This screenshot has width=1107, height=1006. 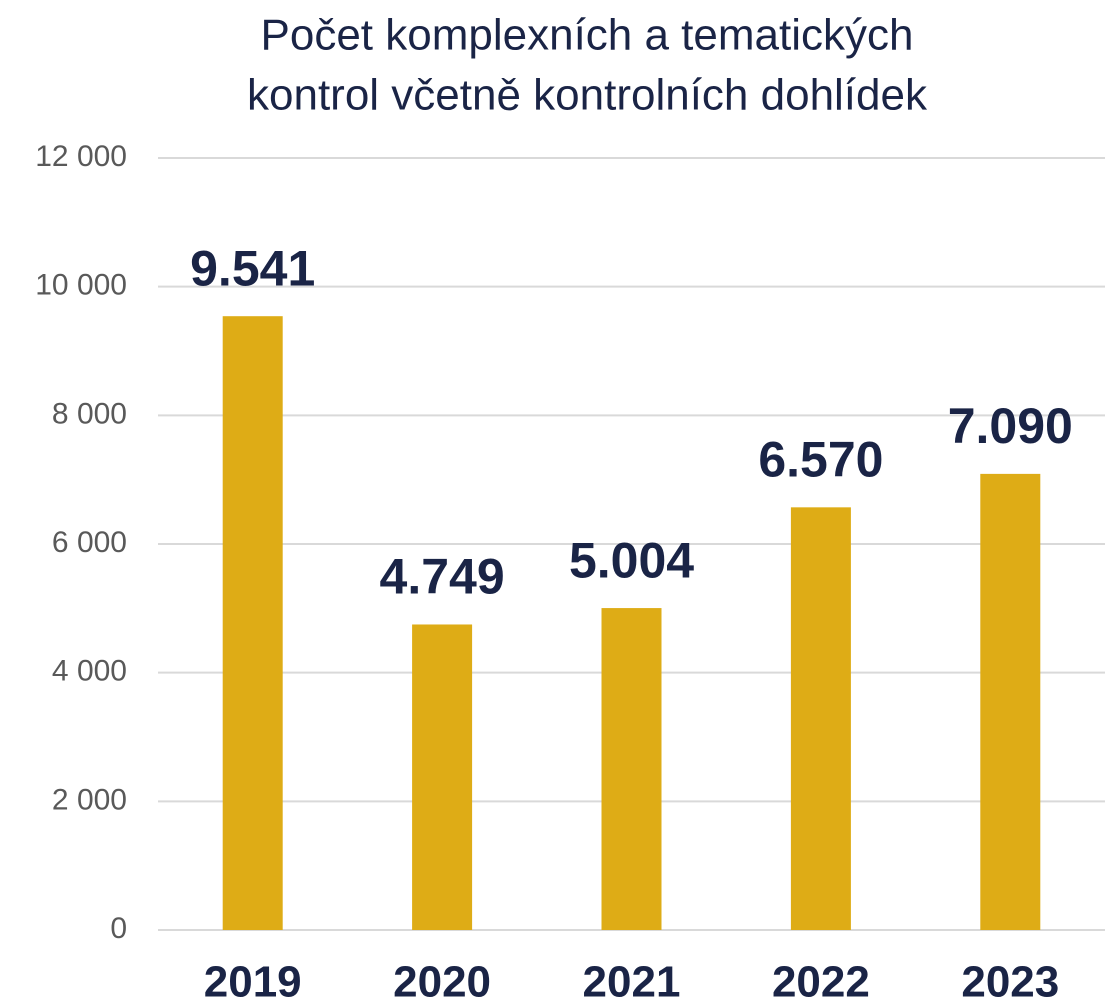 What do you see at coordinates (442, 577) in the screenshot?
I see `data-label: 4.749` at bounding box center [442, 577].